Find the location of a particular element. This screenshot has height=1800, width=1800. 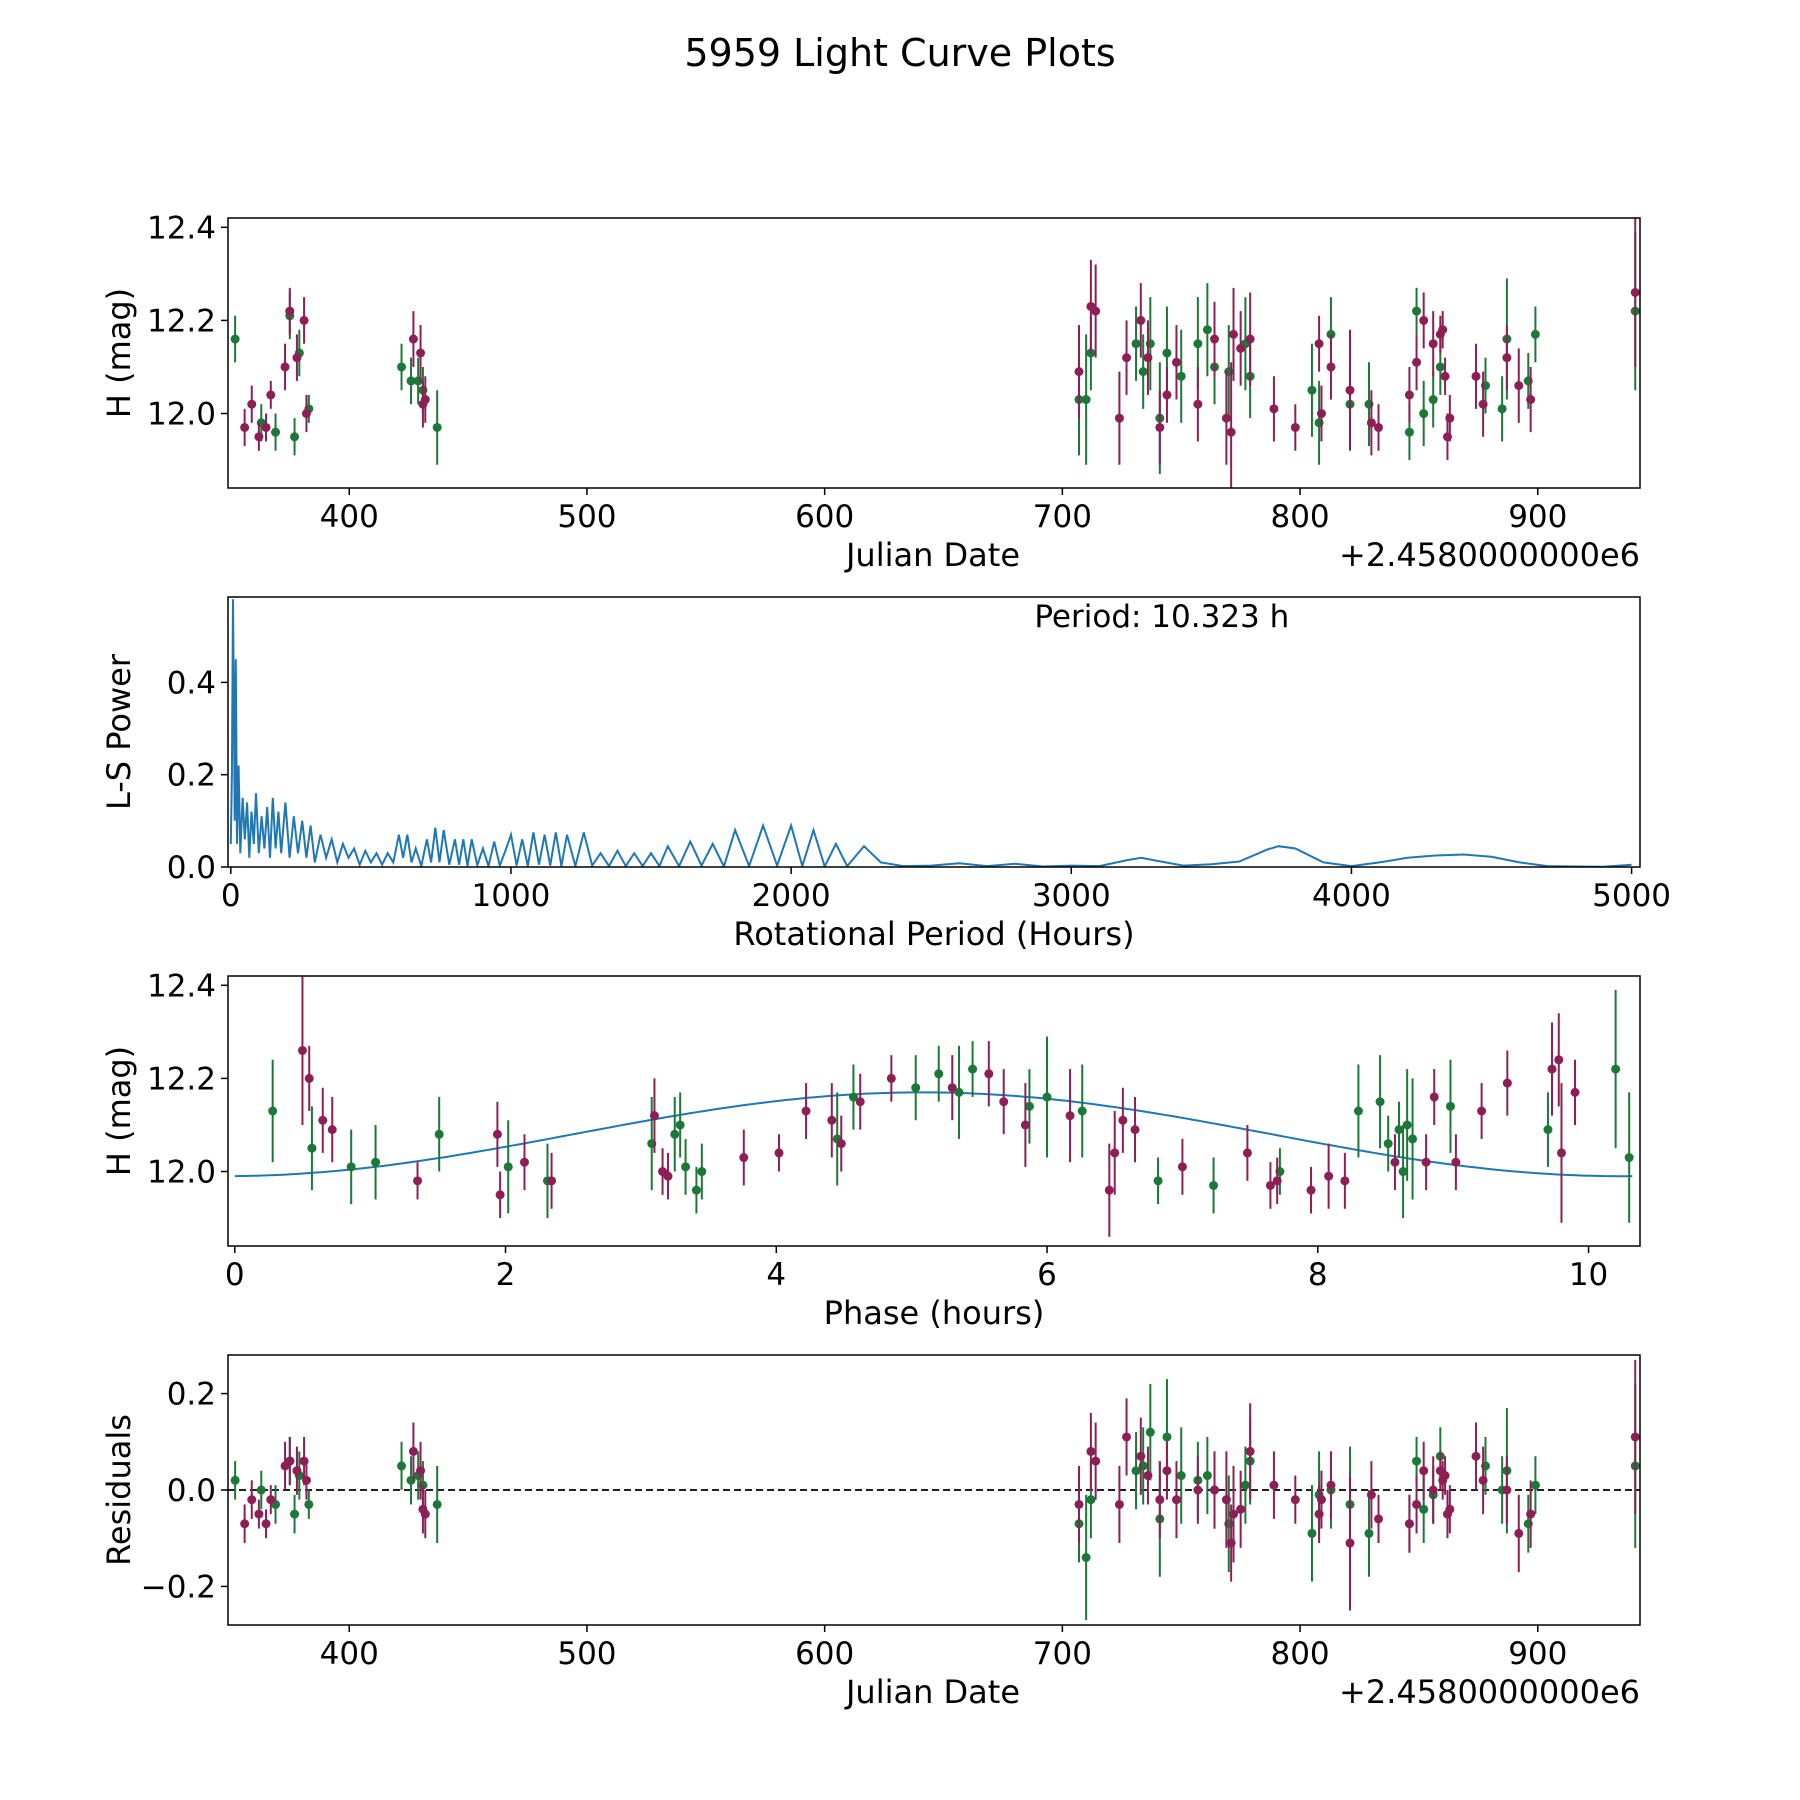

residuals-x-tick-label: 400 is located at coordinates (349, 1654).